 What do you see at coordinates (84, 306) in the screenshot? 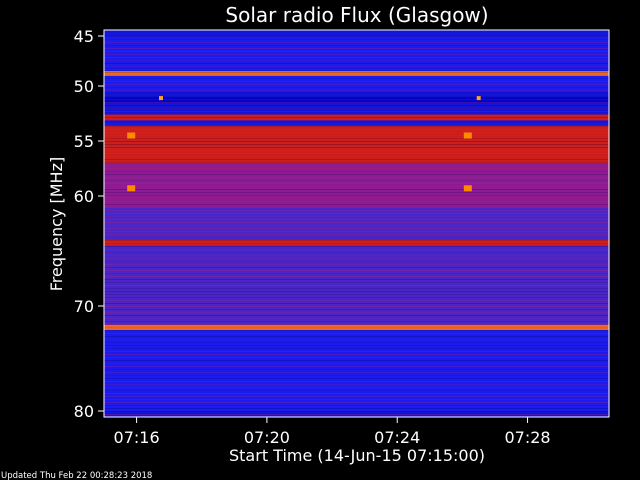
I see `y-tick-label: 70` at bounding box center [84, 306].